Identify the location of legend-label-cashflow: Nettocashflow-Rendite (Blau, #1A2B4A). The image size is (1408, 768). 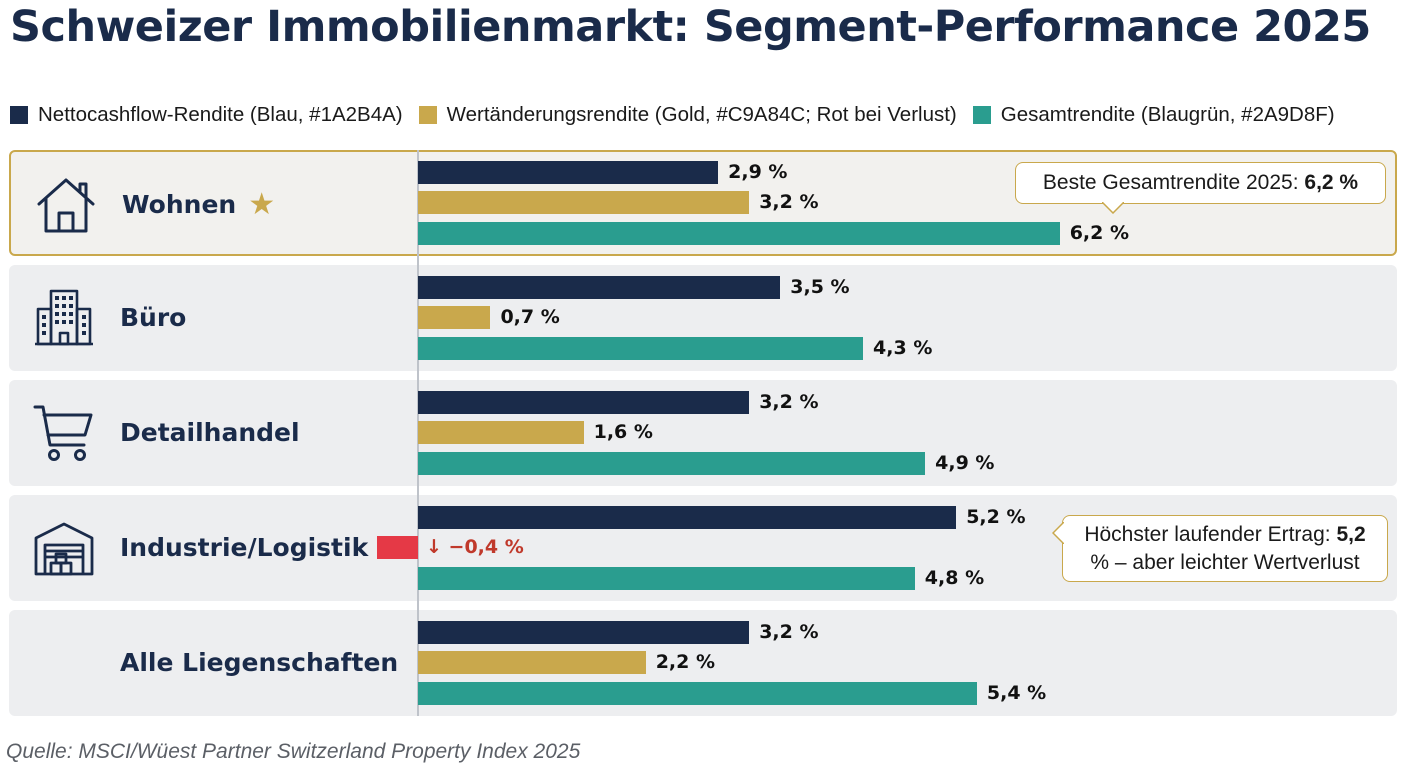
(220, 114).